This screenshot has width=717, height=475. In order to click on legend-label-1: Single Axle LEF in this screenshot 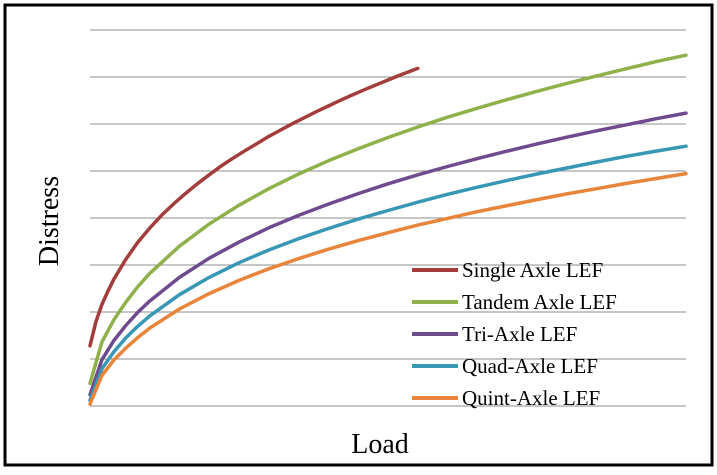, I will do `click(532, 270)`.